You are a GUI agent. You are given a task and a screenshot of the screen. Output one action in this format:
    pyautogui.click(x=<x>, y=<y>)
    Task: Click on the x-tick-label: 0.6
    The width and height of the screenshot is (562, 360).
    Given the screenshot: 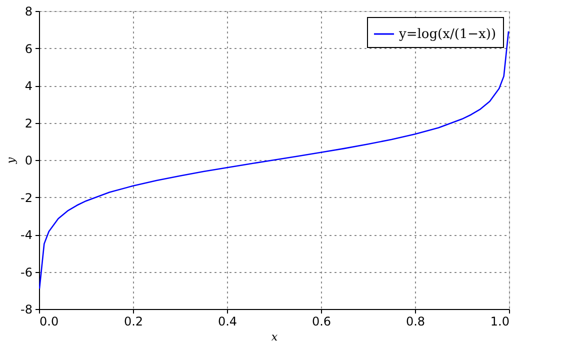 What is the action you would take?
    pyautogui.click(x=322, y=321)
    